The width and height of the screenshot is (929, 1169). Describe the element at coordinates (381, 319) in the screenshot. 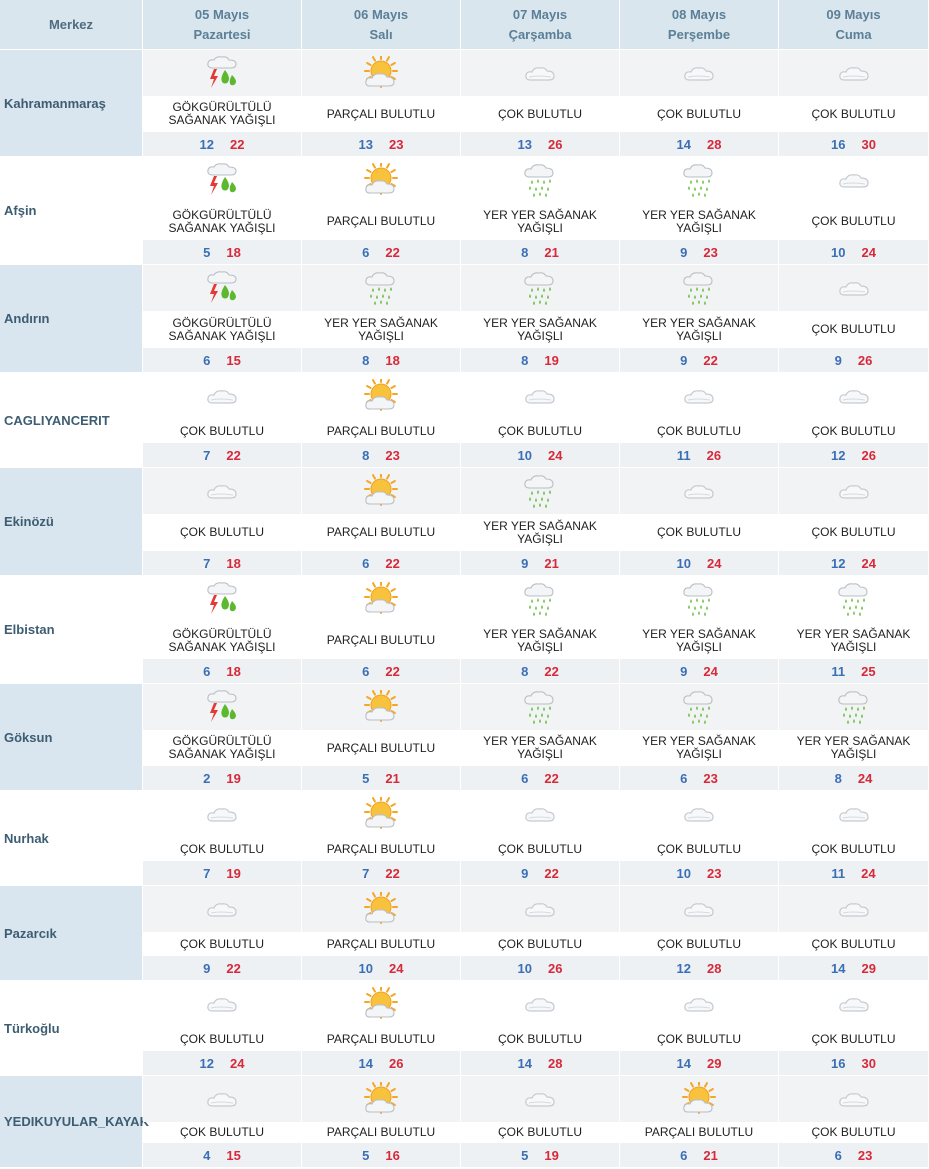

I see `forecast-cell: YER YER SAĞANAK YAĞIŞLI 8 18` at that location.